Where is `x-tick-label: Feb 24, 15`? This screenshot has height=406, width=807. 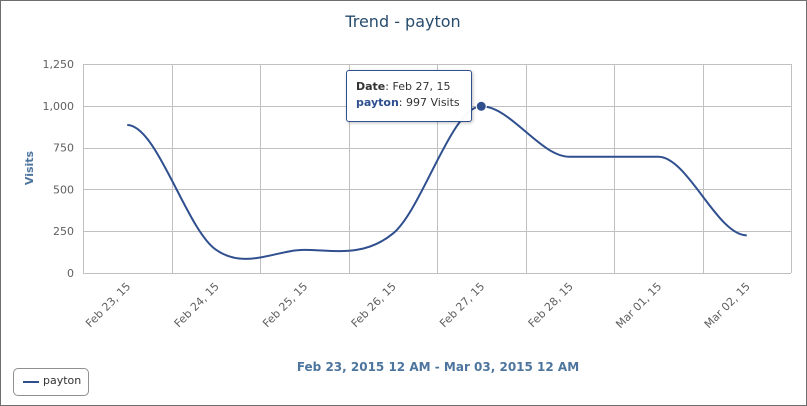 x-tick-label: Feb 24, 15 is located at coordinates (197, 305).